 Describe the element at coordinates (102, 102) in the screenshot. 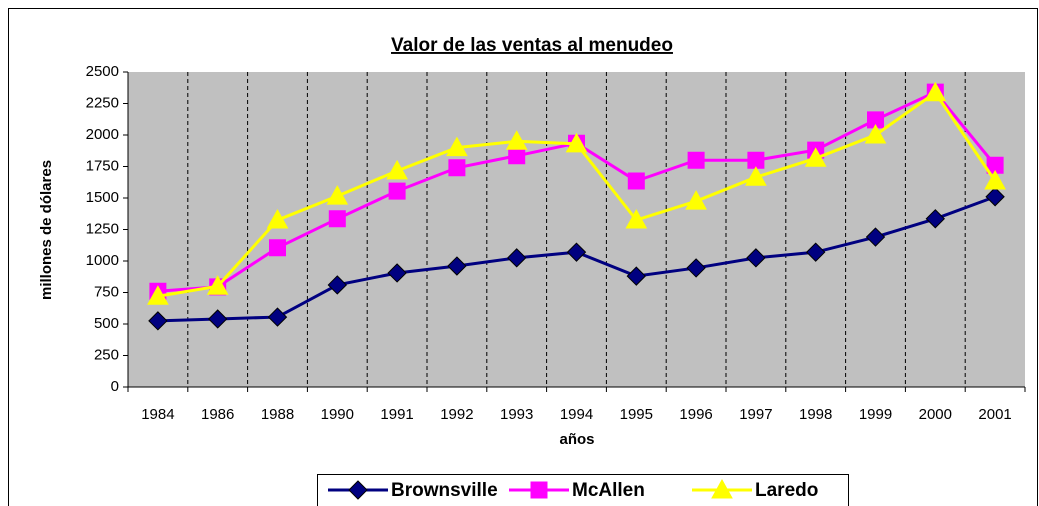

I see `y-tick-label: 2250` at that location.